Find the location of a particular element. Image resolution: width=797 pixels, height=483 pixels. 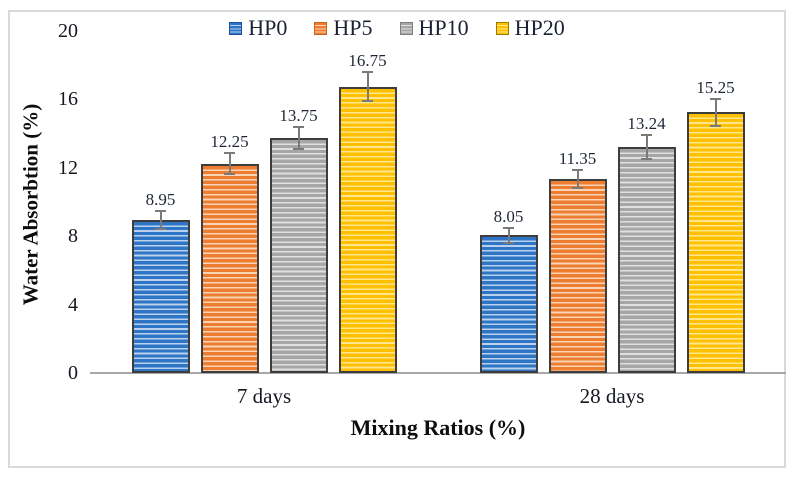

value-label: 13.24 is located at coordinates (646, 123).